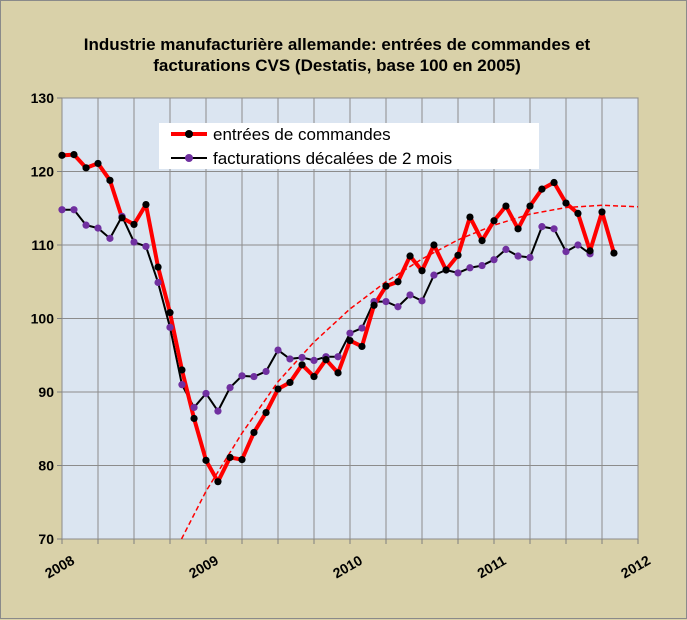  I want to click on legend-item-facturations: facturations décalées de 2 mois, so click(311, 158).